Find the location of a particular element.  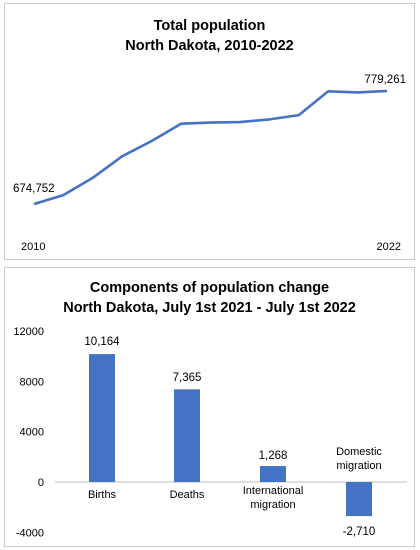

value-label-domestic-migration: -2,710 is located at coordinates (359, 532).